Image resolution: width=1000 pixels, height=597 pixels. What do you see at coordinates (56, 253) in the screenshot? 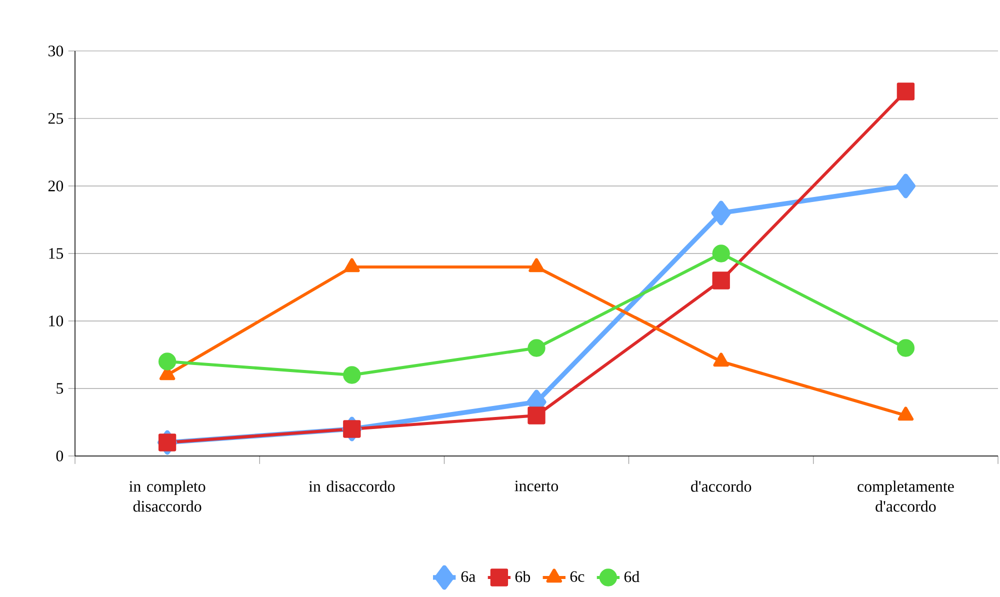
I see `y-tick-label: 15` at bounding box center [56, 253].